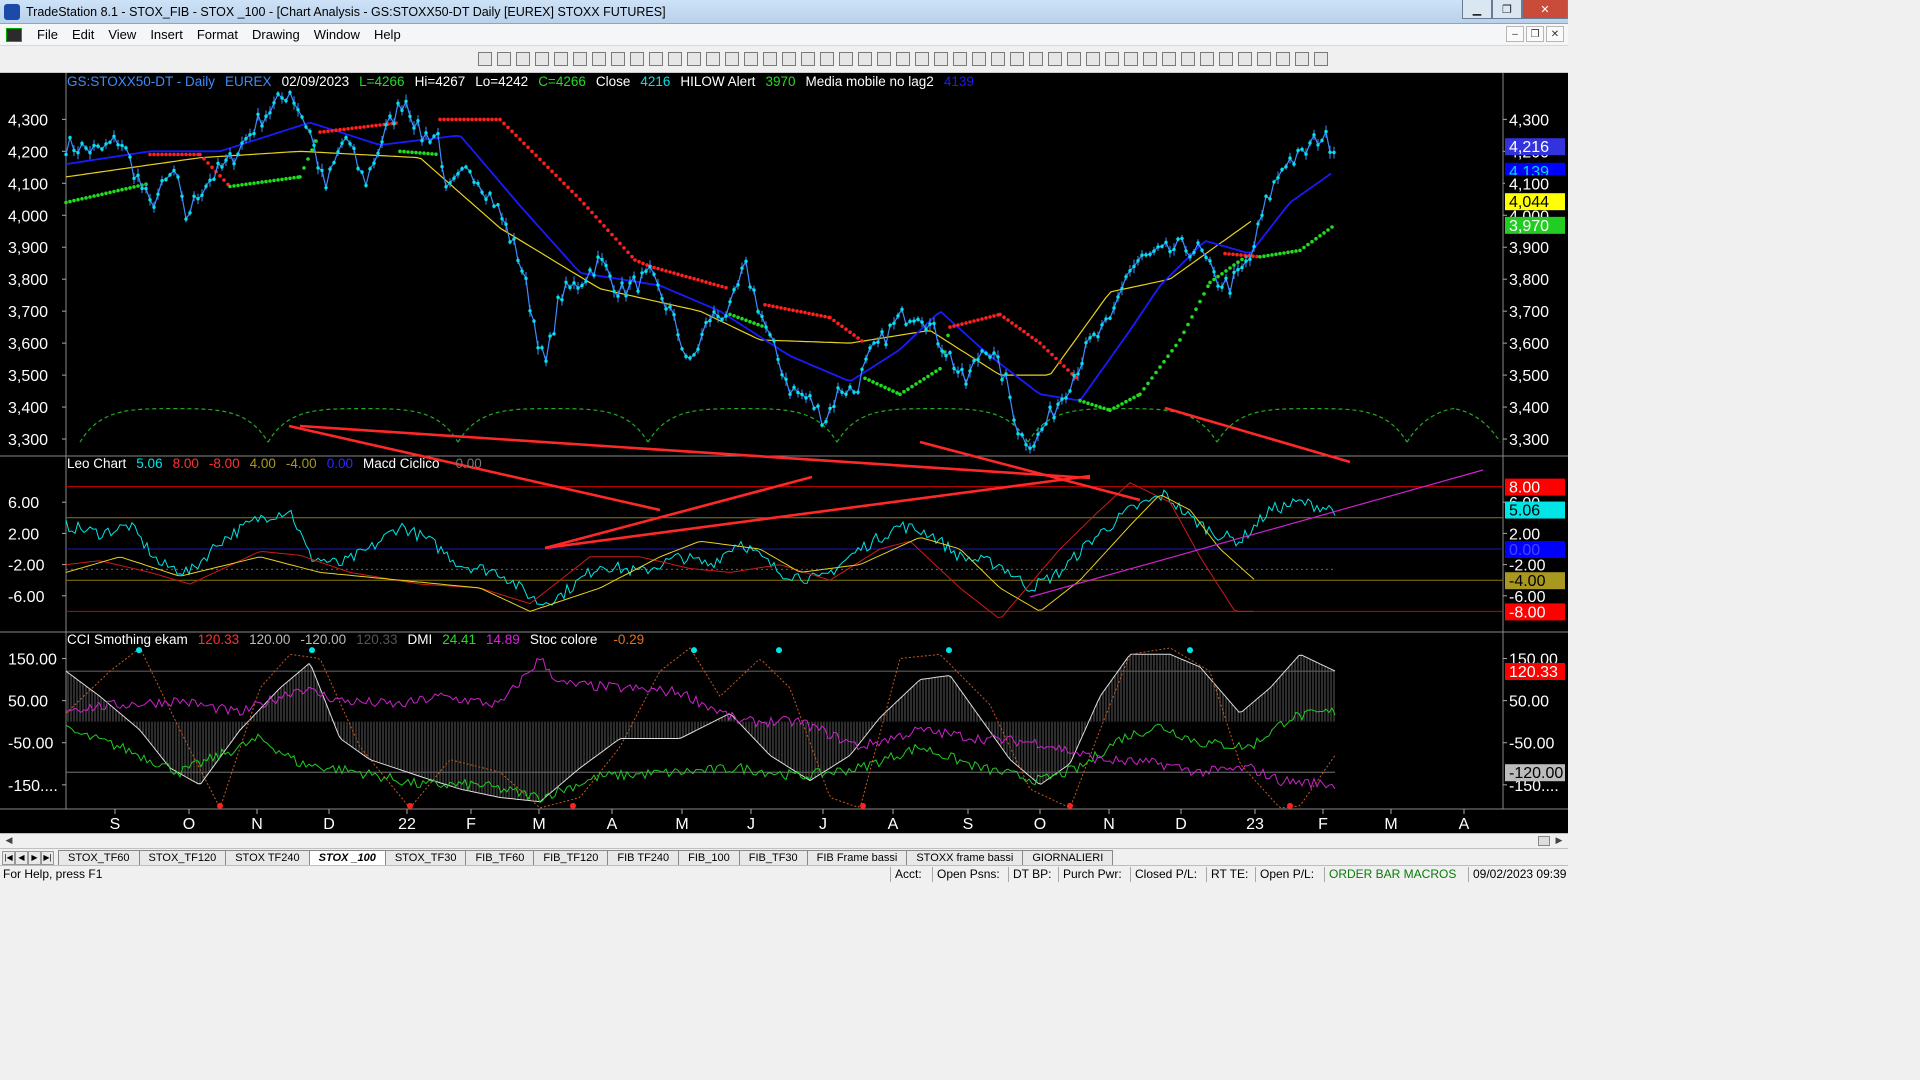 The width and height of the screenshot is (1920, 1080). What do you see at coordinates (122, 34) in the screenshot?
I see `menu-view: View` at bounding box center [122, 34].